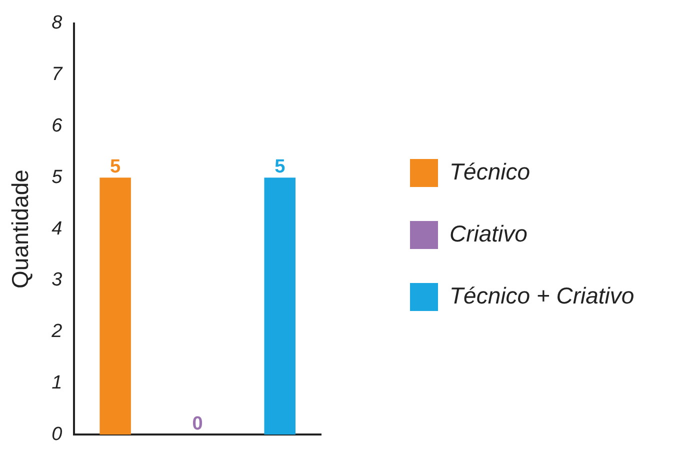 Image resolution: width=681 pixels, height=458 pixels. Describe the element at coordinates (197, 423) in the screenshot. I see `data-label: 0` at that location.